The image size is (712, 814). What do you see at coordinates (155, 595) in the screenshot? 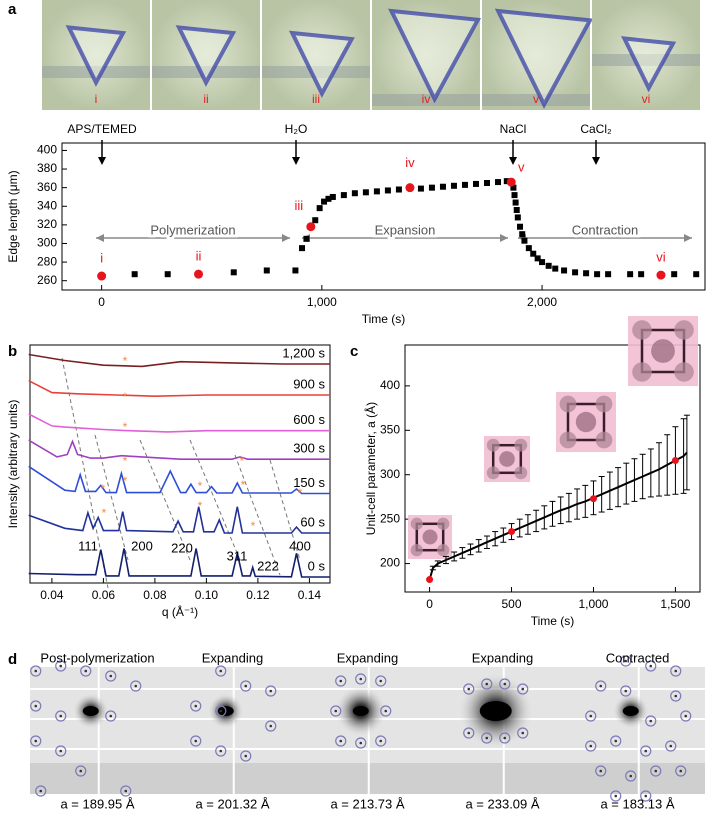
I see `x-tick-label: 0.08` at bounding box center [155, 595].